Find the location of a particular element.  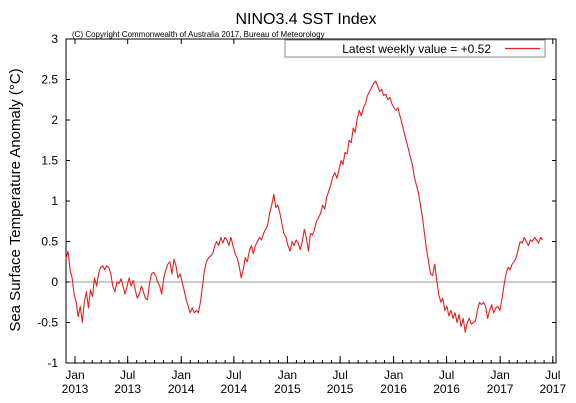

y-axis-label-text: Sea Surface Temperature Anomaly (°C) is located at coordinates (15, 199).